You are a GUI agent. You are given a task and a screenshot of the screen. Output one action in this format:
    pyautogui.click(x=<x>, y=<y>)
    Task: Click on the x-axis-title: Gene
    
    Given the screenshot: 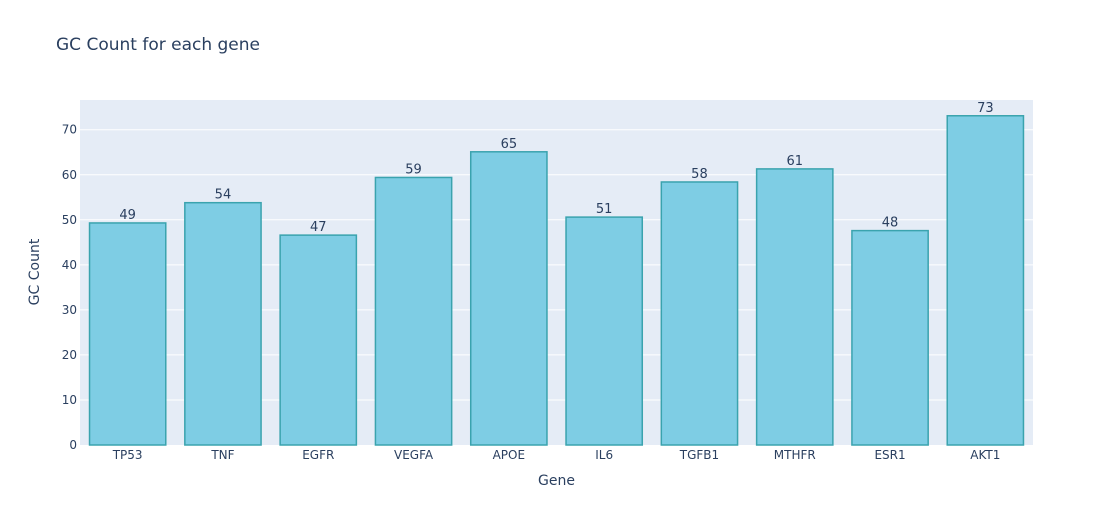 What is the action you would take?
    pyautogui.click(x=556, y=481)
    